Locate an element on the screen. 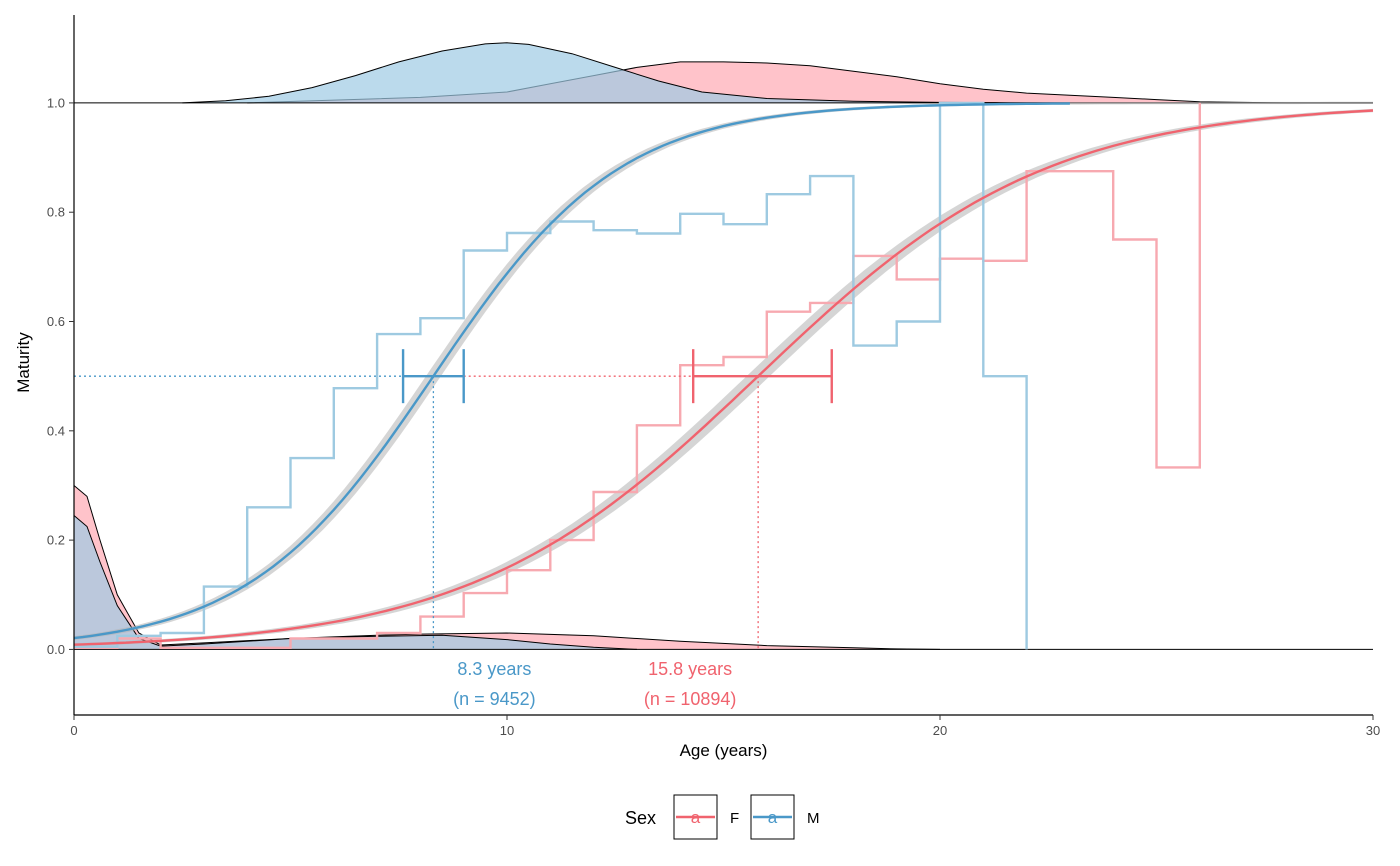  legend-label-m: M is located at coordinates (813, 818).